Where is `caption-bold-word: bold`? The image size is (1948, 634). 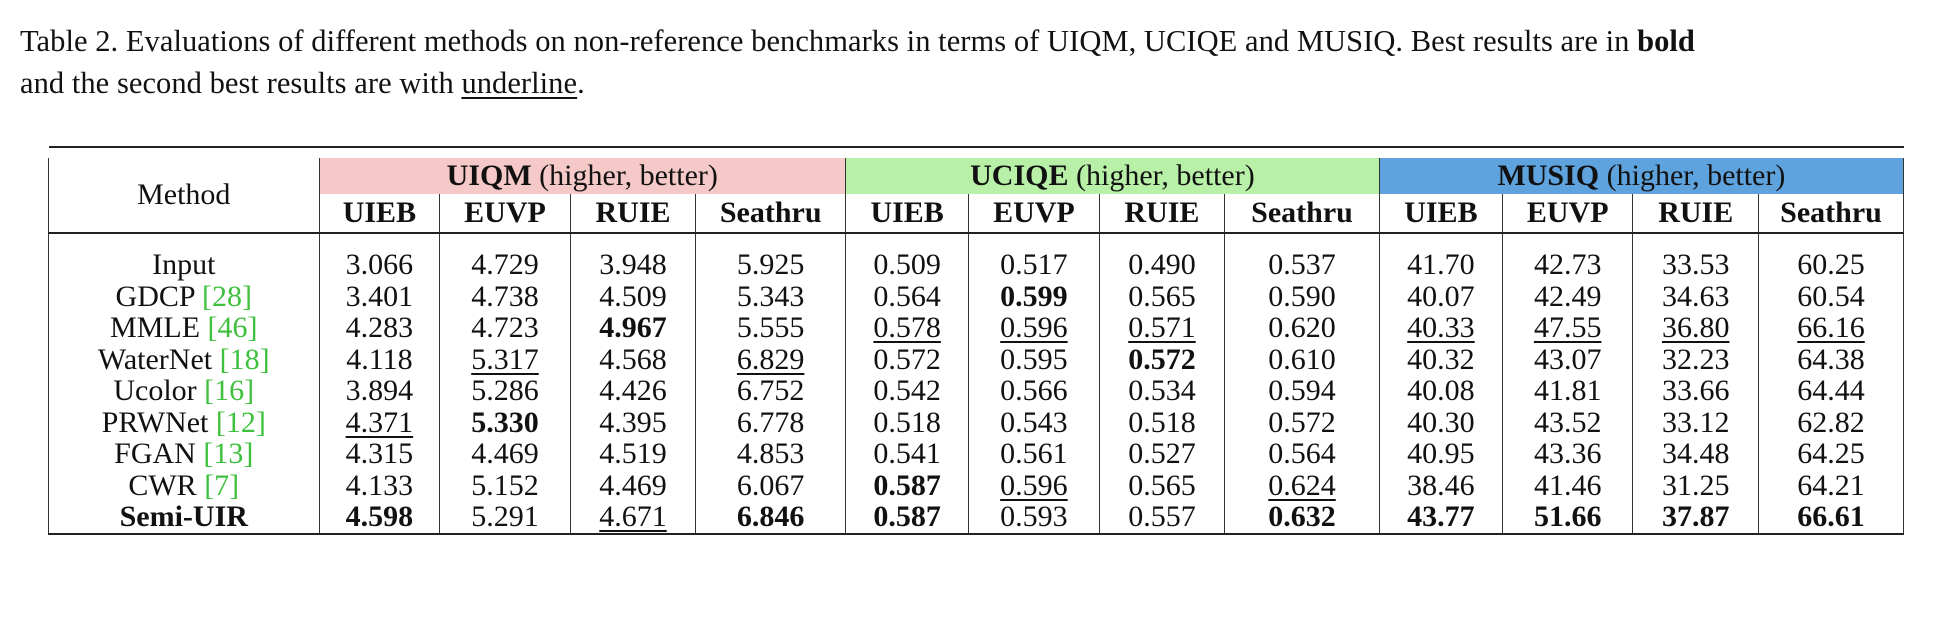 caption-bold-word: bold is located at coordinates (1666, 41).